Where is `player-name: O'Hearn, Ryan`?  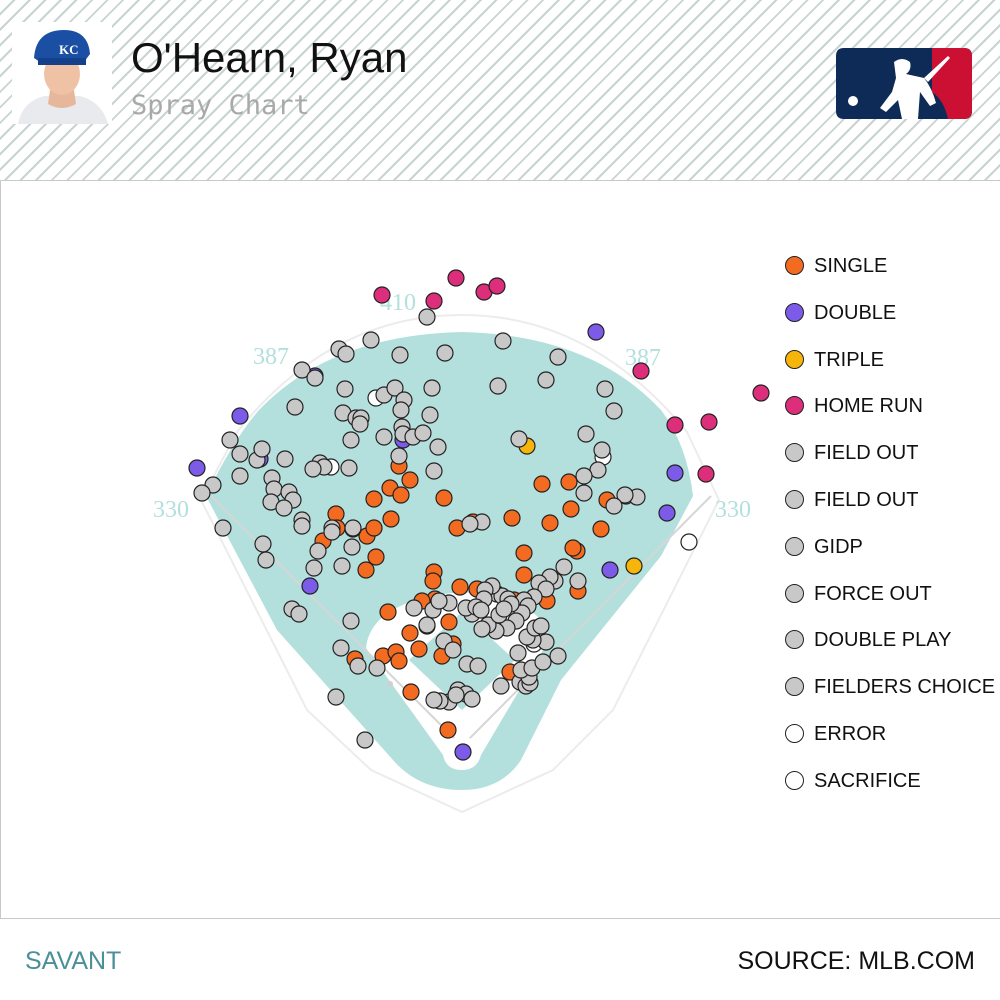 player-name: O'Hearn, Ryan is located at coordinates (269, 57).